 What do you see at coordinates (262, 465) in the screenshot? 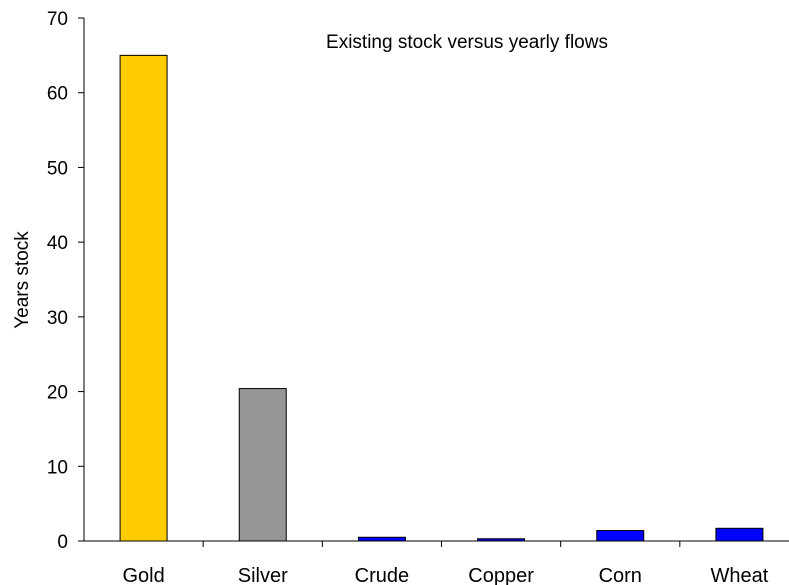
I see `bar-silver` at bounding box center [262, 465].